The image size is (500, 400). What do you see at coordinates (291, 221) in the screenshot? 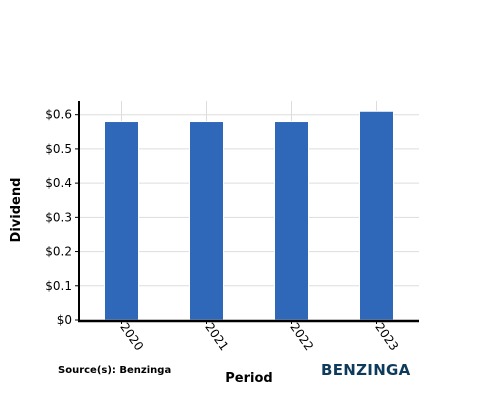
I see `bar-2022` at bounding box center [291, 221].